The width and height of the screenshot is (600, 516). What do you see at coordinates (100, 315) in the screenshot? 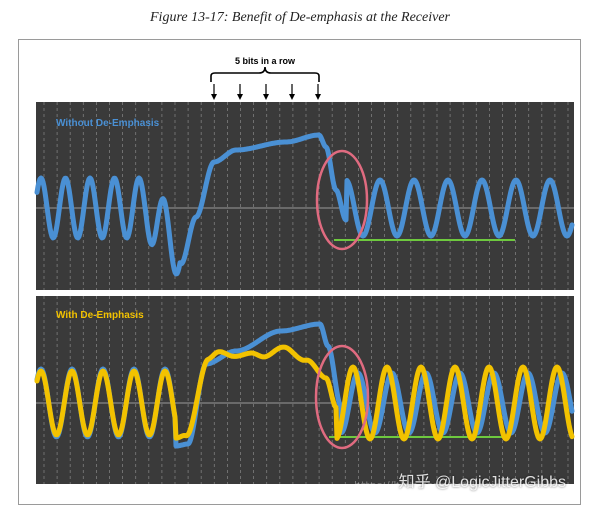
I see `bottom-panel-label: With De-Emphasis` at bounding box center [100, 315].